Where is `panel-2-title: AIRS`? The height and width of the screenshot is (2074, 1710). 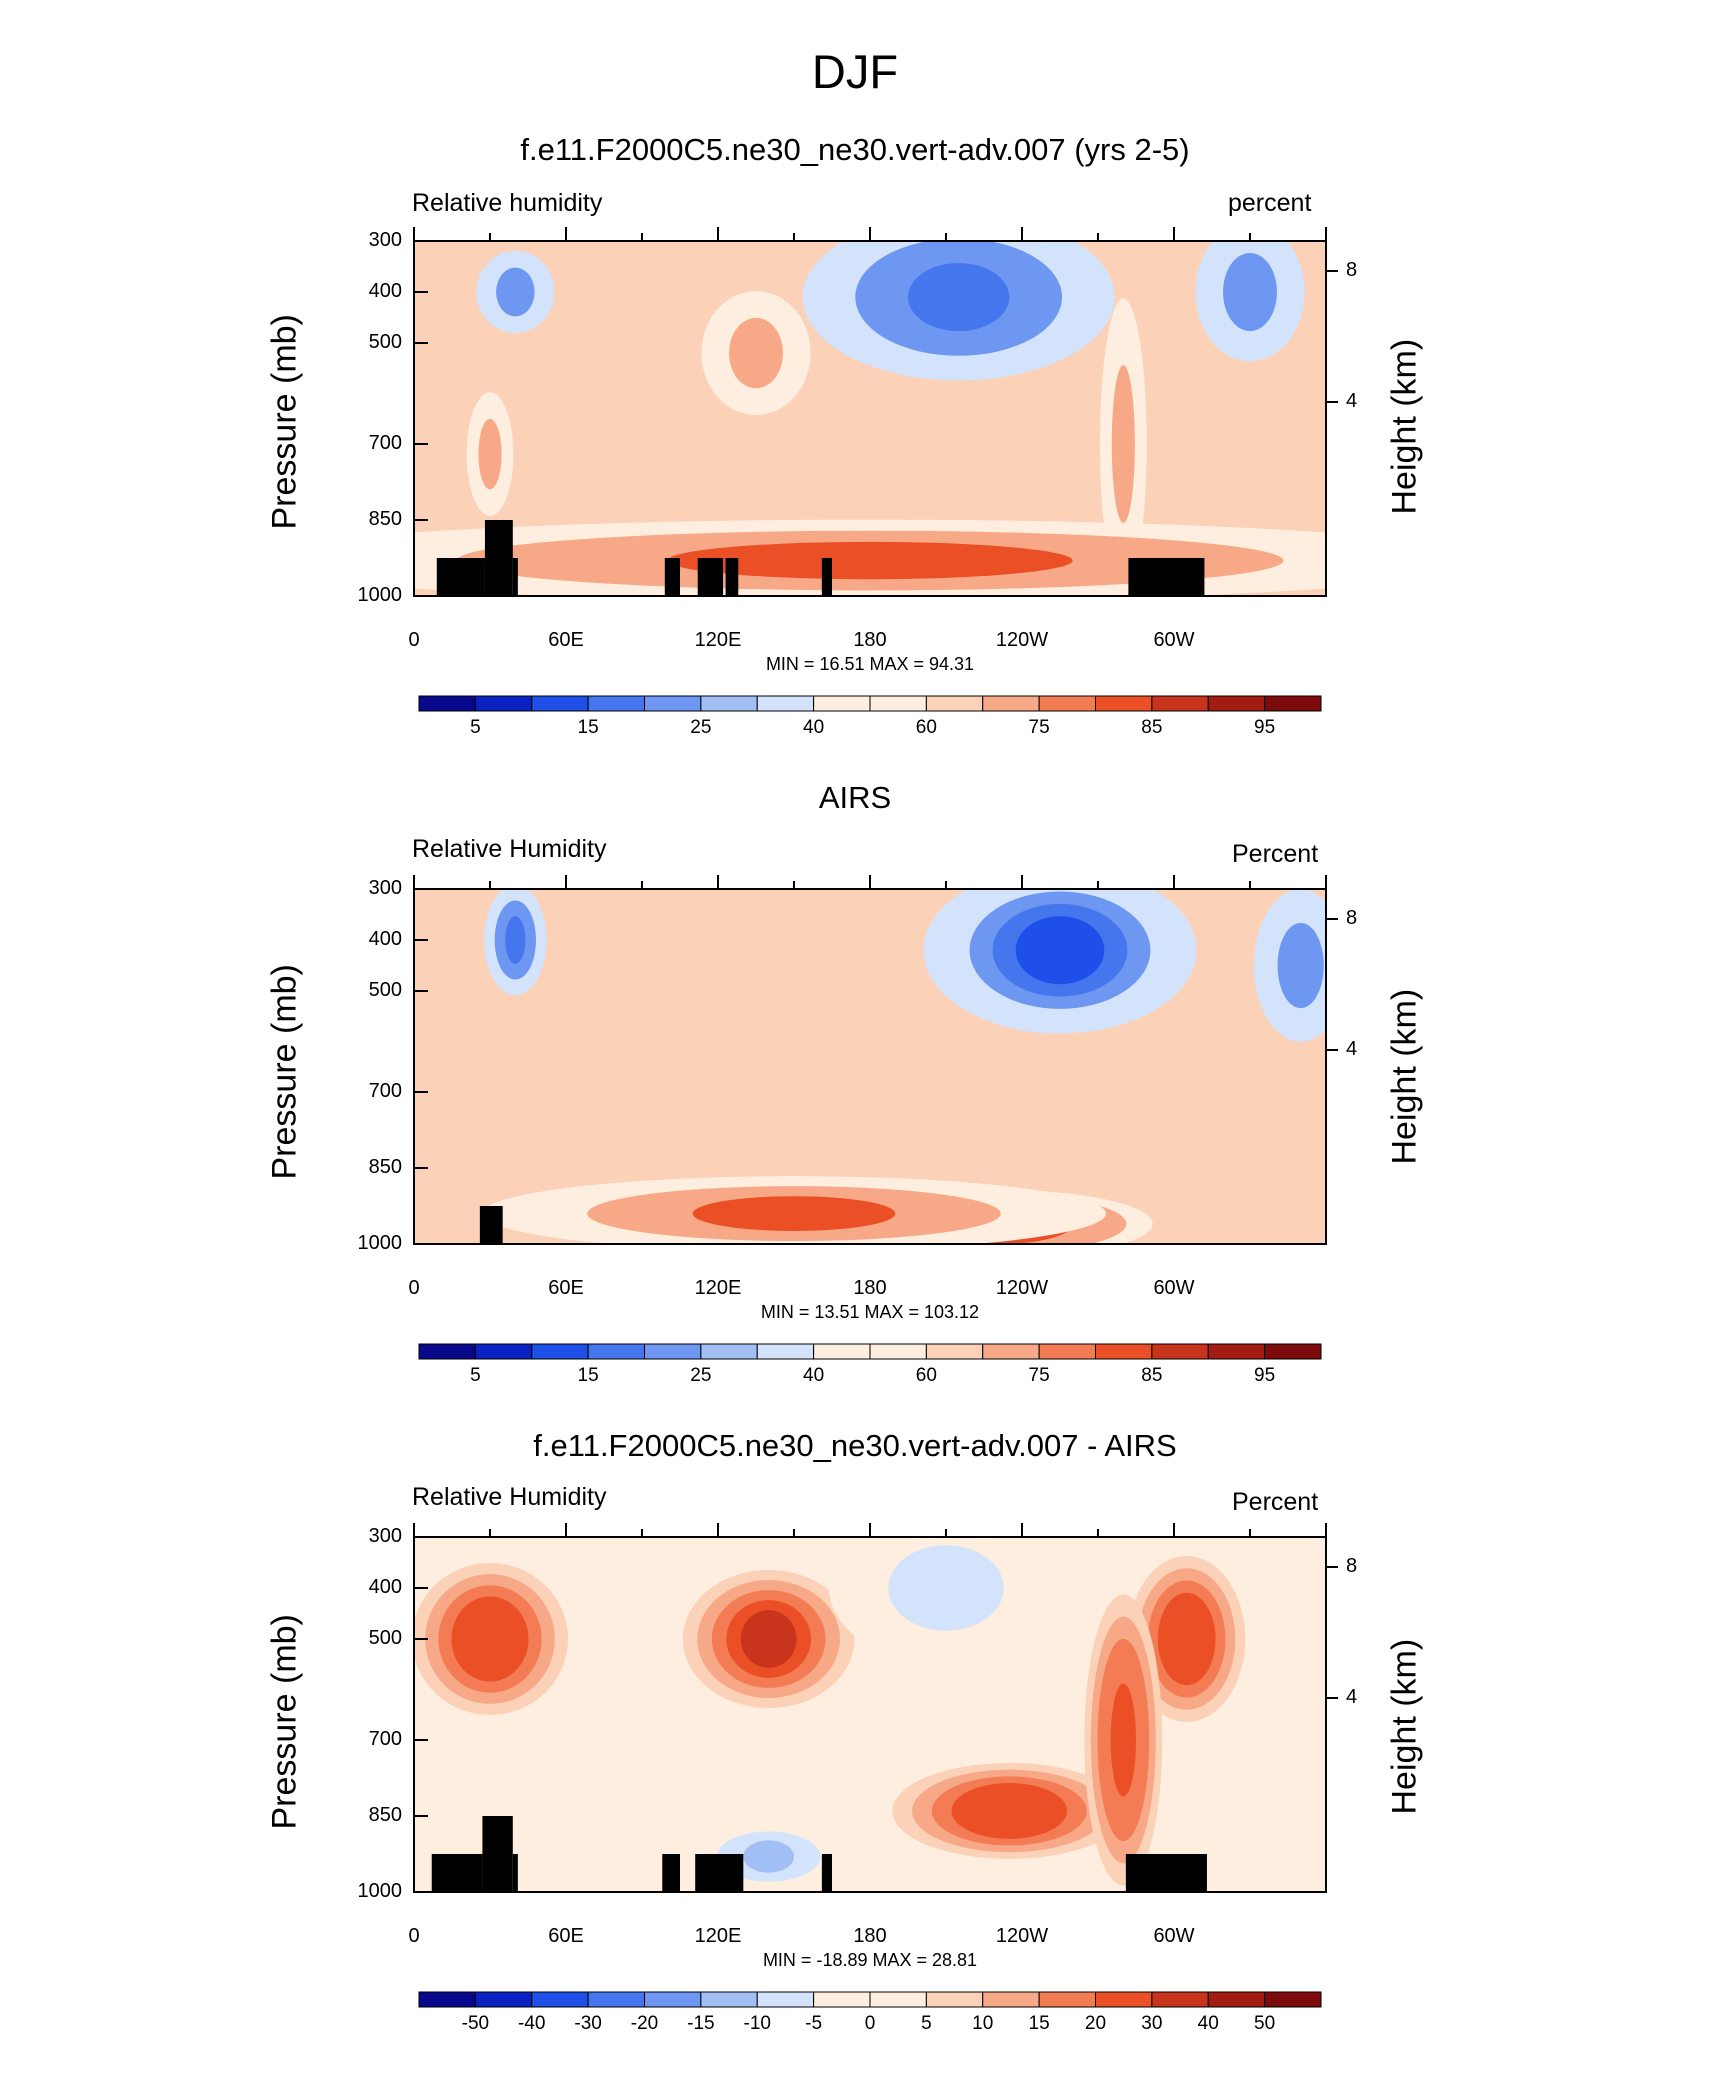
panel-2-title: AIRS is located at coordinates (855, 797).